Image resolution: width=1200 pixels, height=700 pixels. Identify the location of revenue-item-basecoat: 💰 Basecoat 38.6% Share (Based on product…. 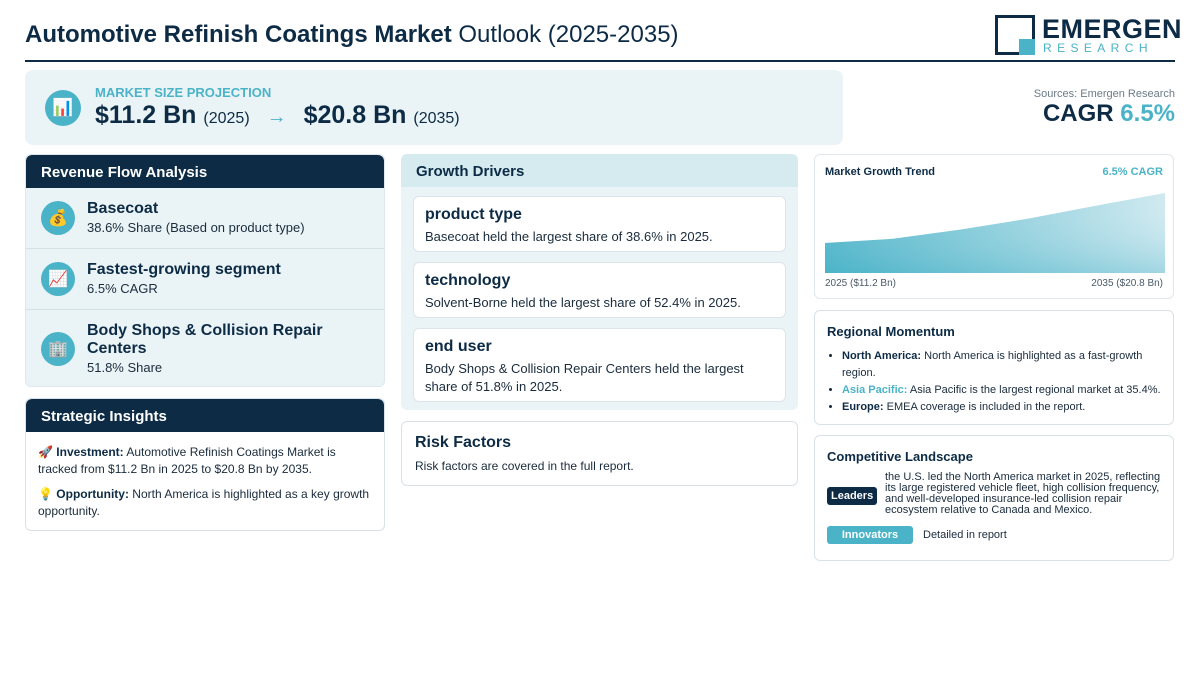
(205, 218).